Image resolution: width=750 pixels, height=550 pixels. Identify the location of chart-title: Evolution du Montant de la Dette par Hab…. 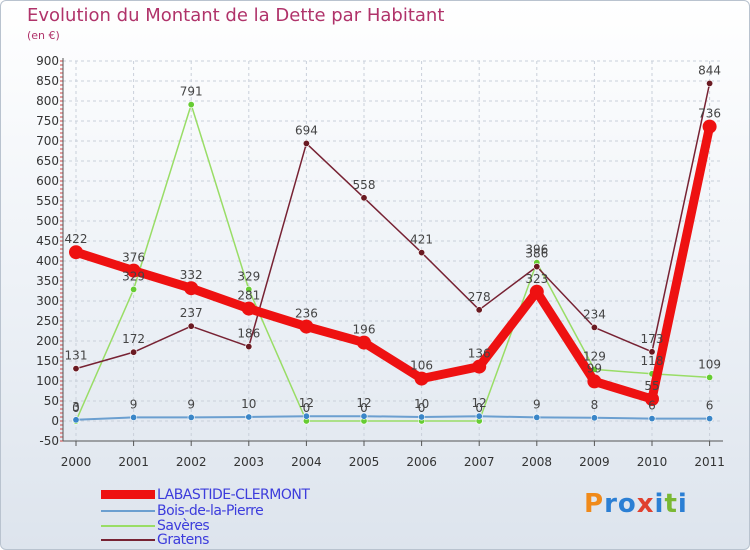
(236, 15).